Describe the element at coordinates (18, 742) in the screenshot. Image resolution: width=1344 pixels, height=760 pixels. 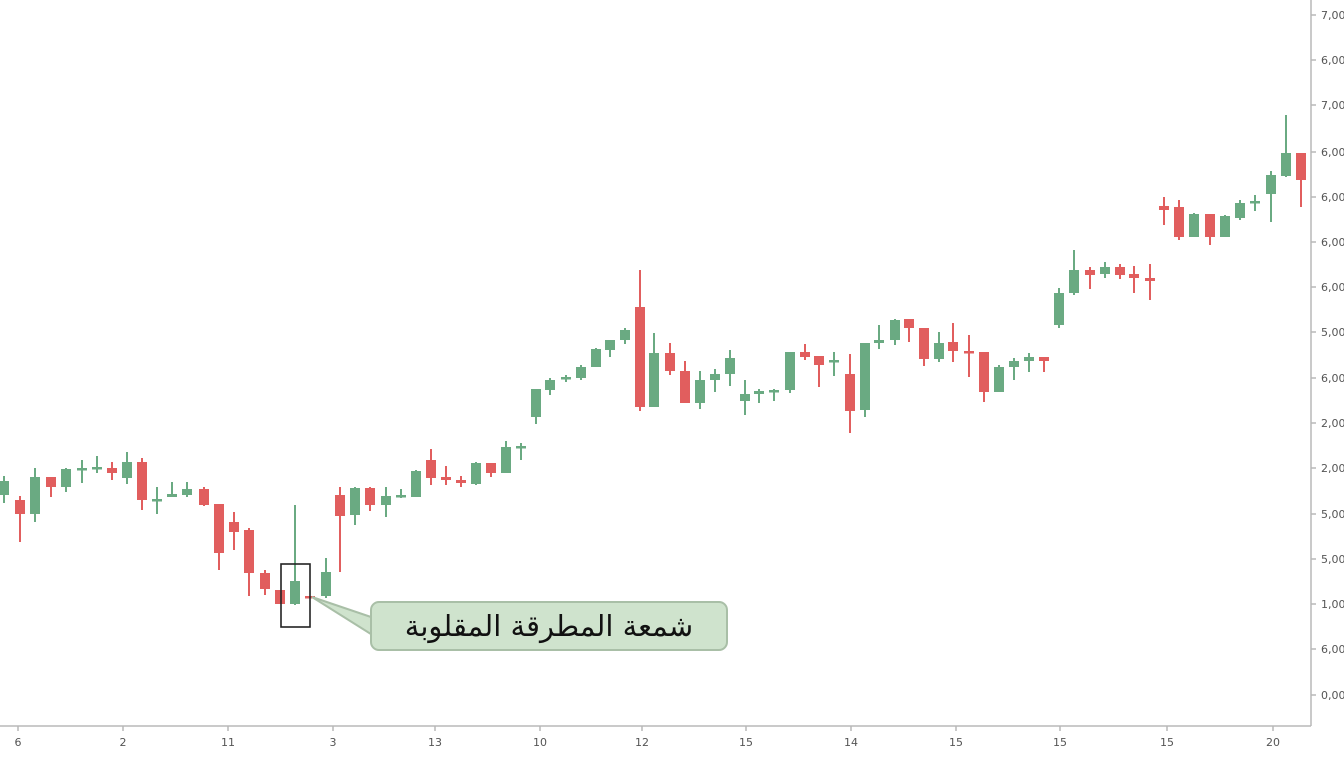
I see `x-tick-label: 6` at that location.